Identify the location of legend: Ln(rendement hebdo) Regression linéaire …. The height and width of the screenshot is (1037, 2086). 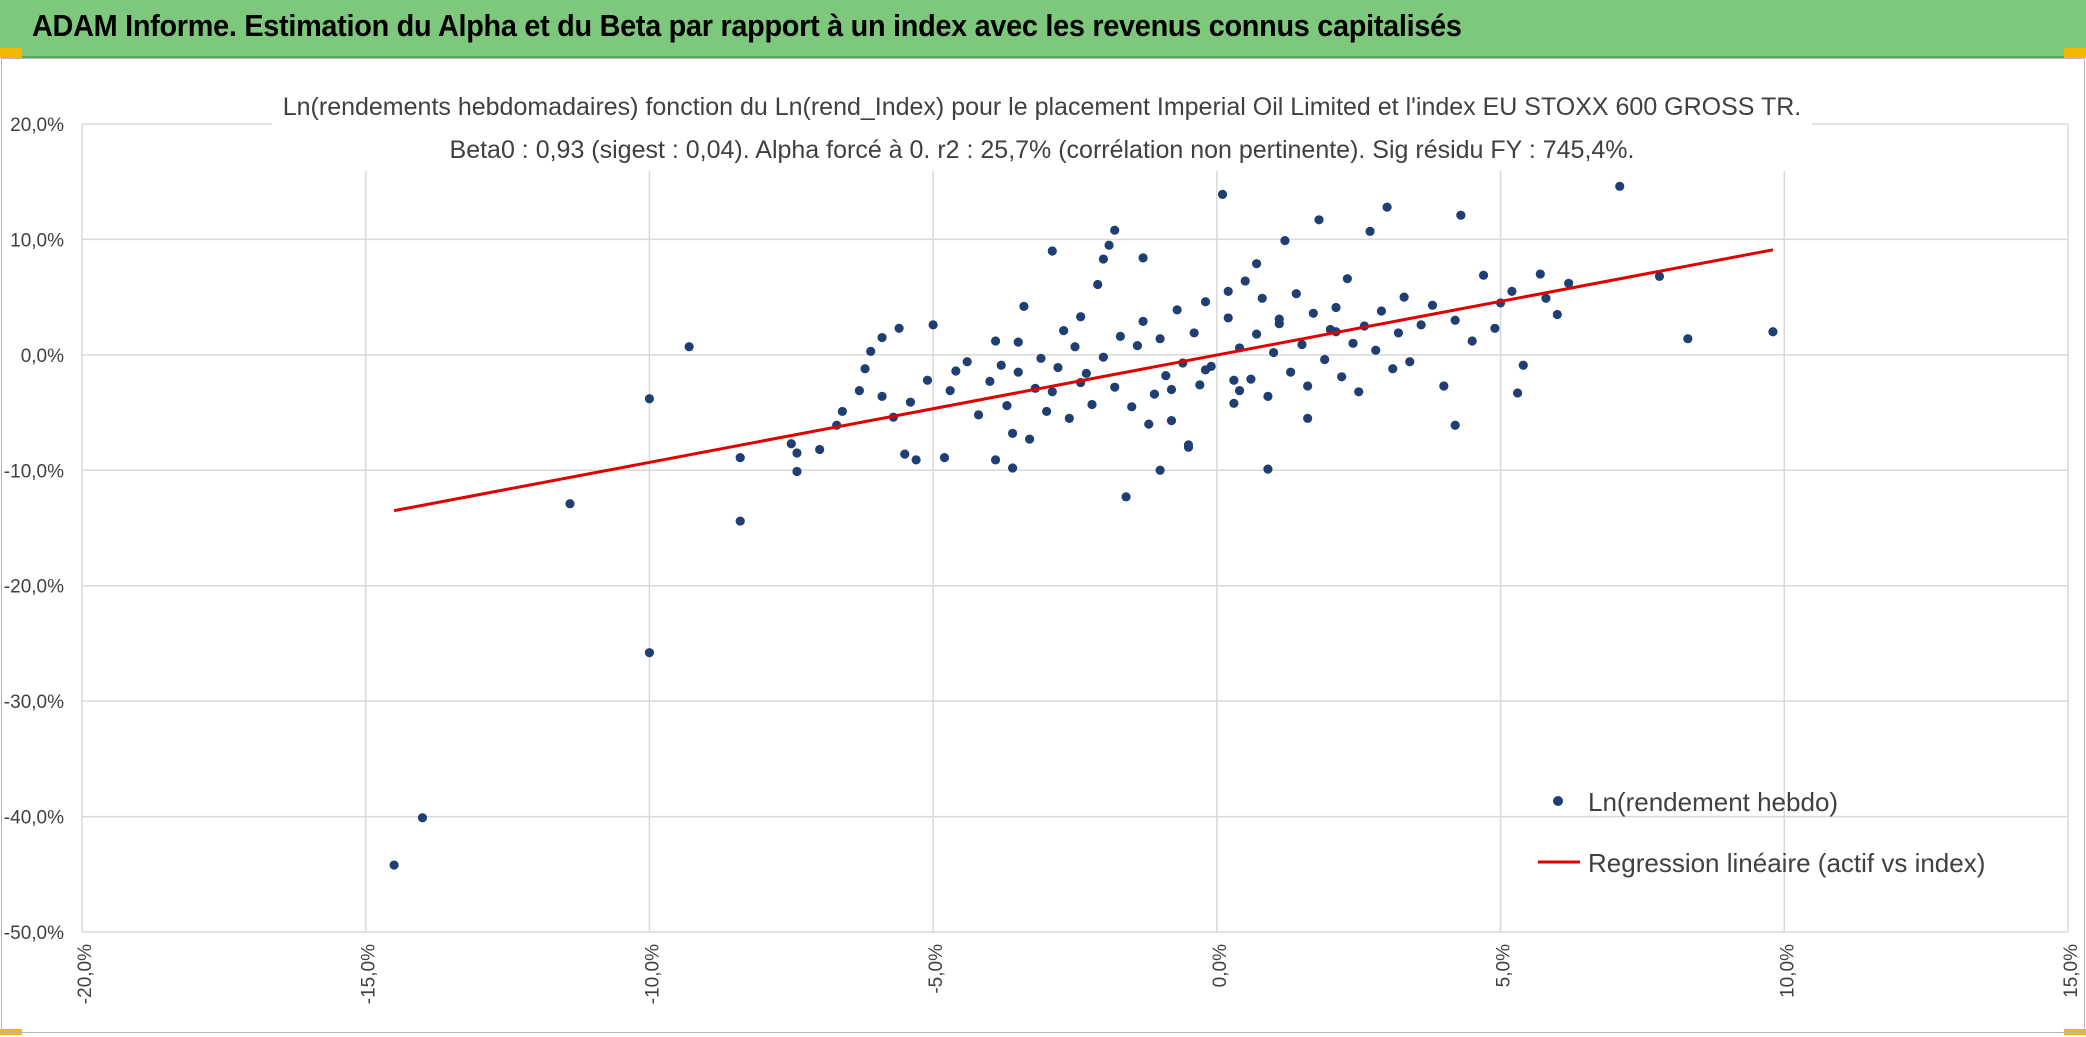
(1761, 832).